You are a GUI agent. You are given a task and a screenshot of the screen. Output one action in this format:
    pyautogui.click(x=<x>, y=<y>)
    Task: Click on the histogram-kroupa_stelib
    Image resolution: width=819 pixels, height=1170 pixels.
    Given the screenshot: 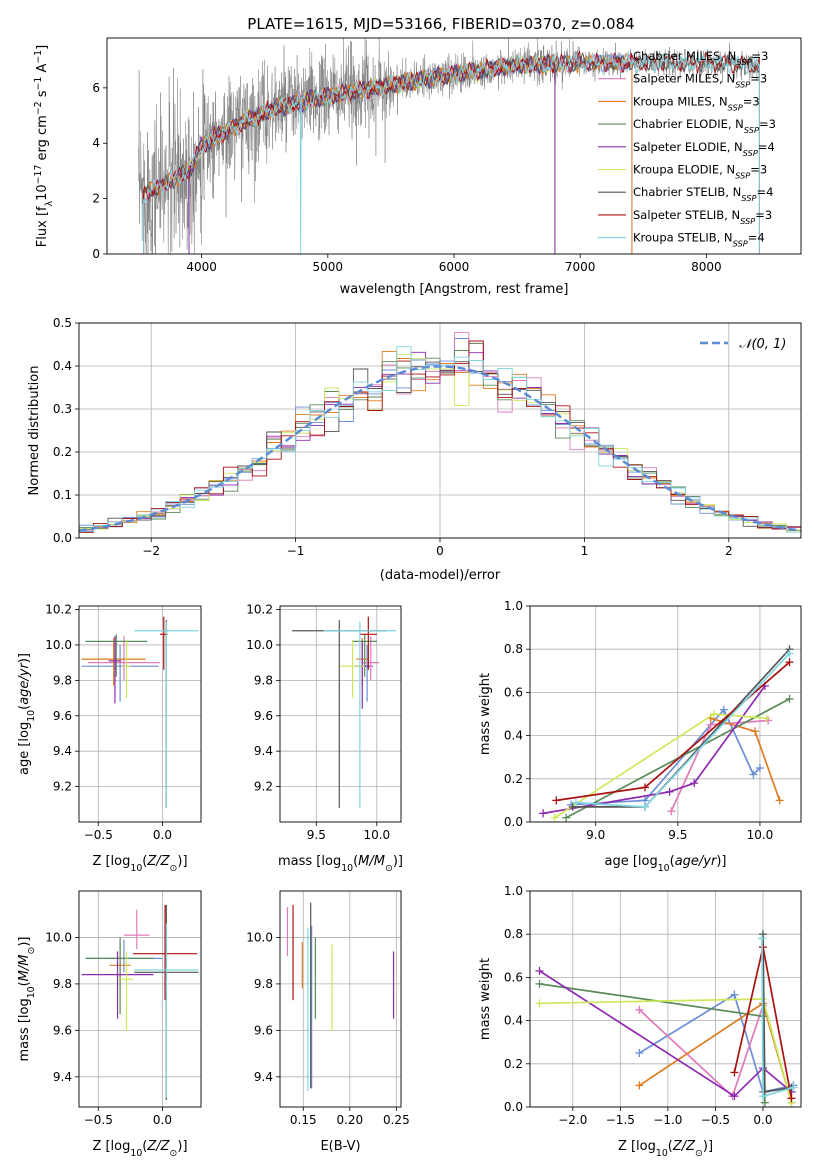 What is the action you would take?
    pyautogui.click(x=440, y=442)
    